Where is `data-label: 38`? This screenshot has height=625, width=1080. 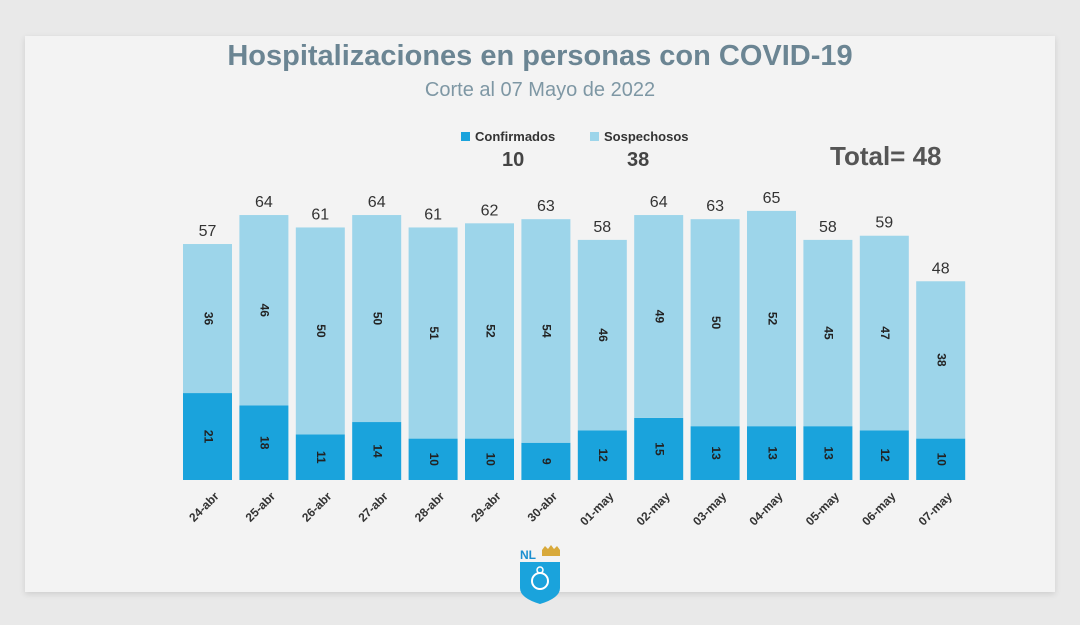
data-label: 38 is located at coordinates (942, 360).